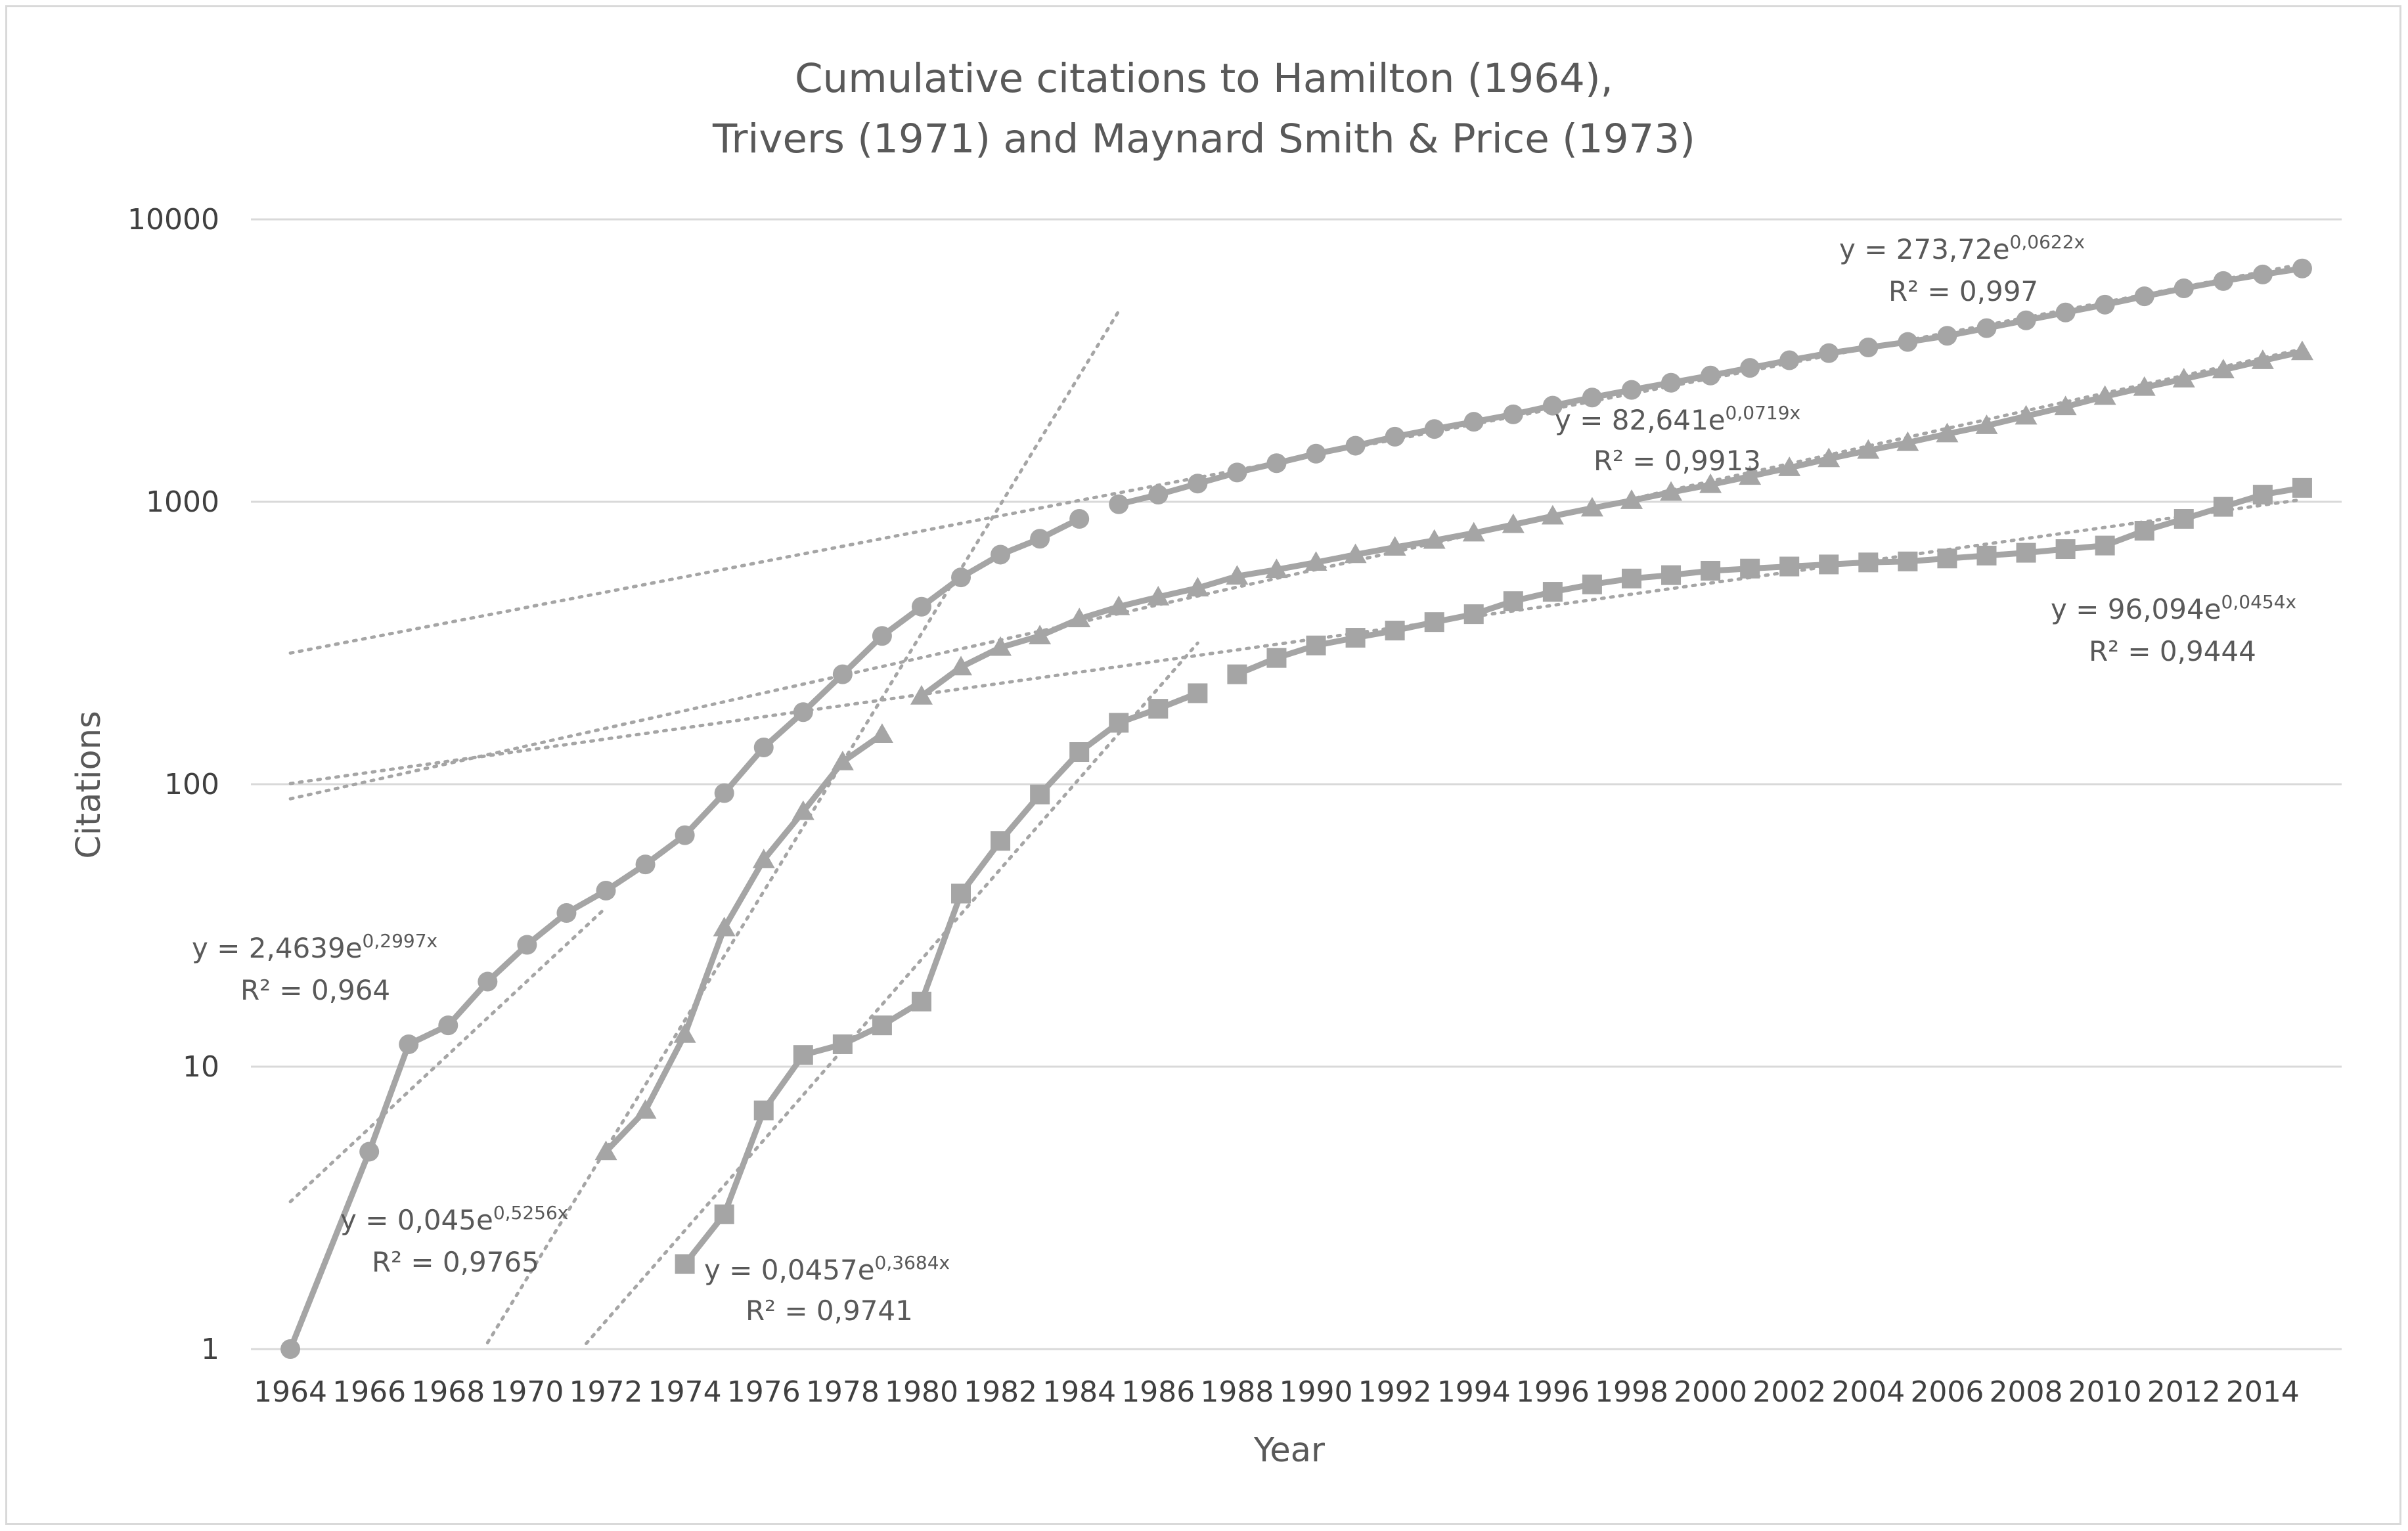 Image resolution: width=2408 pixels, height=1531 pixels. I want to click on trend-equation: y = 0,0457e, so click(789, 1270).